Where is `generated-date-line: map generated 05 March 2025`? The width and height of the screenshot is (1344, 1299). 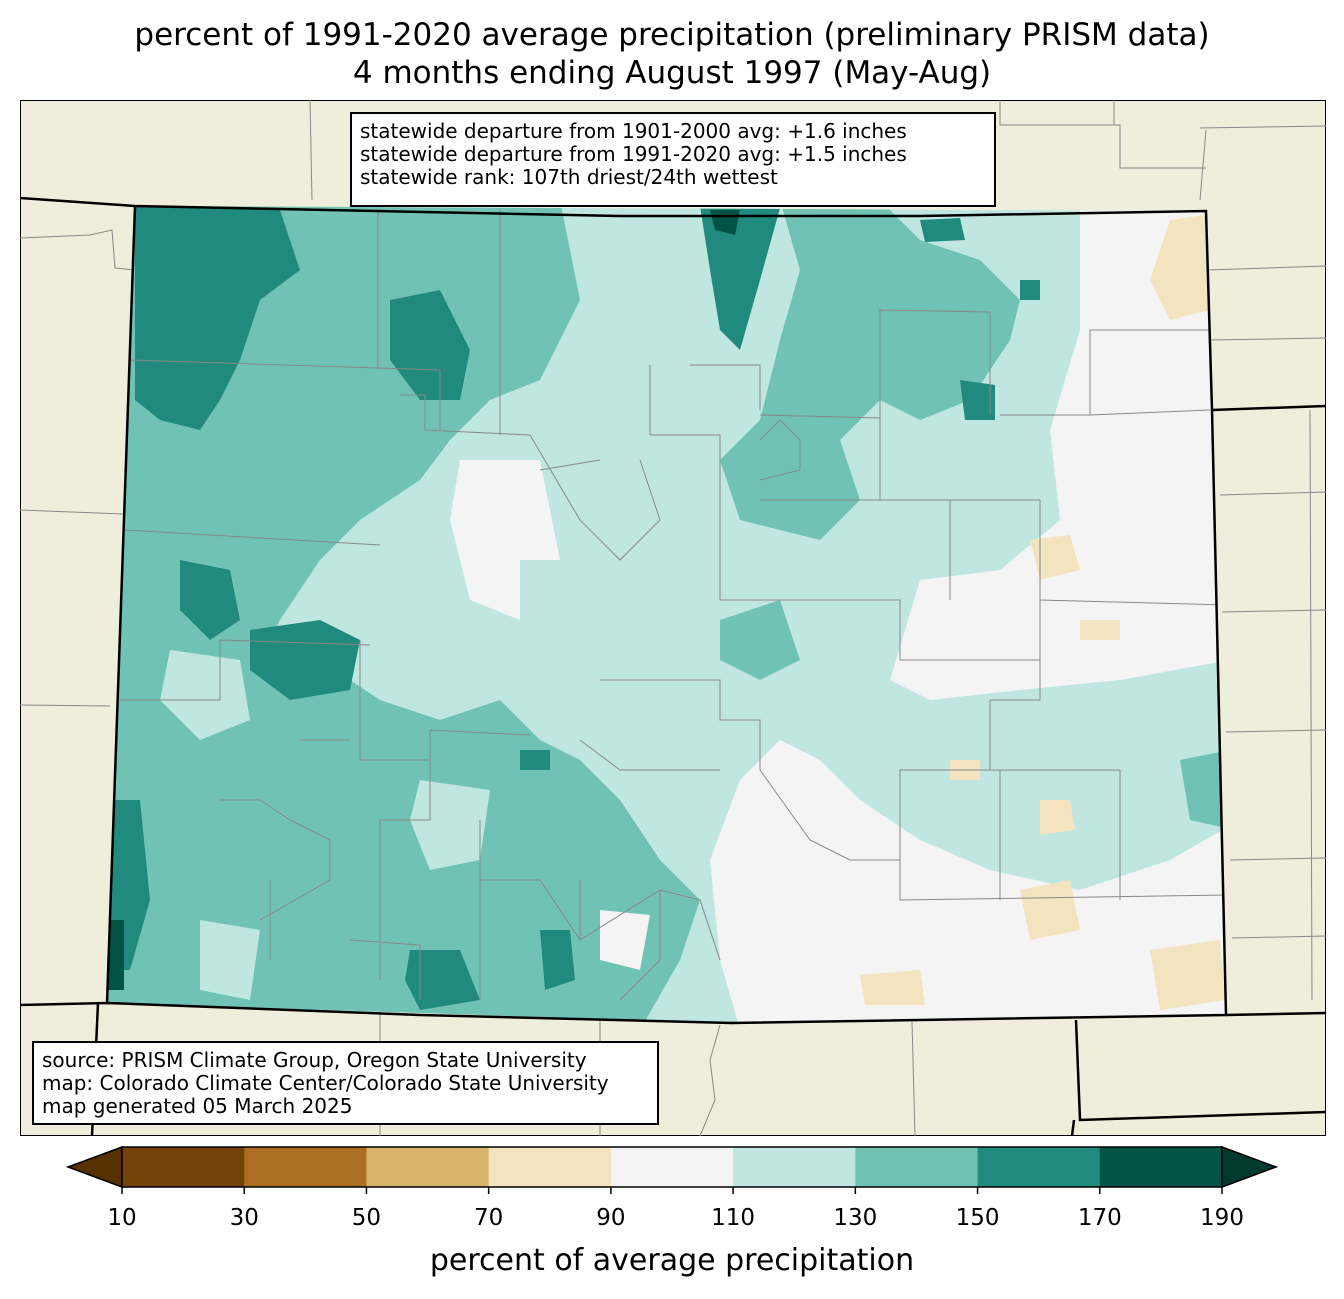
generated-date-line: map generated 05 March 2025 is located at coordinates (197, 1106).